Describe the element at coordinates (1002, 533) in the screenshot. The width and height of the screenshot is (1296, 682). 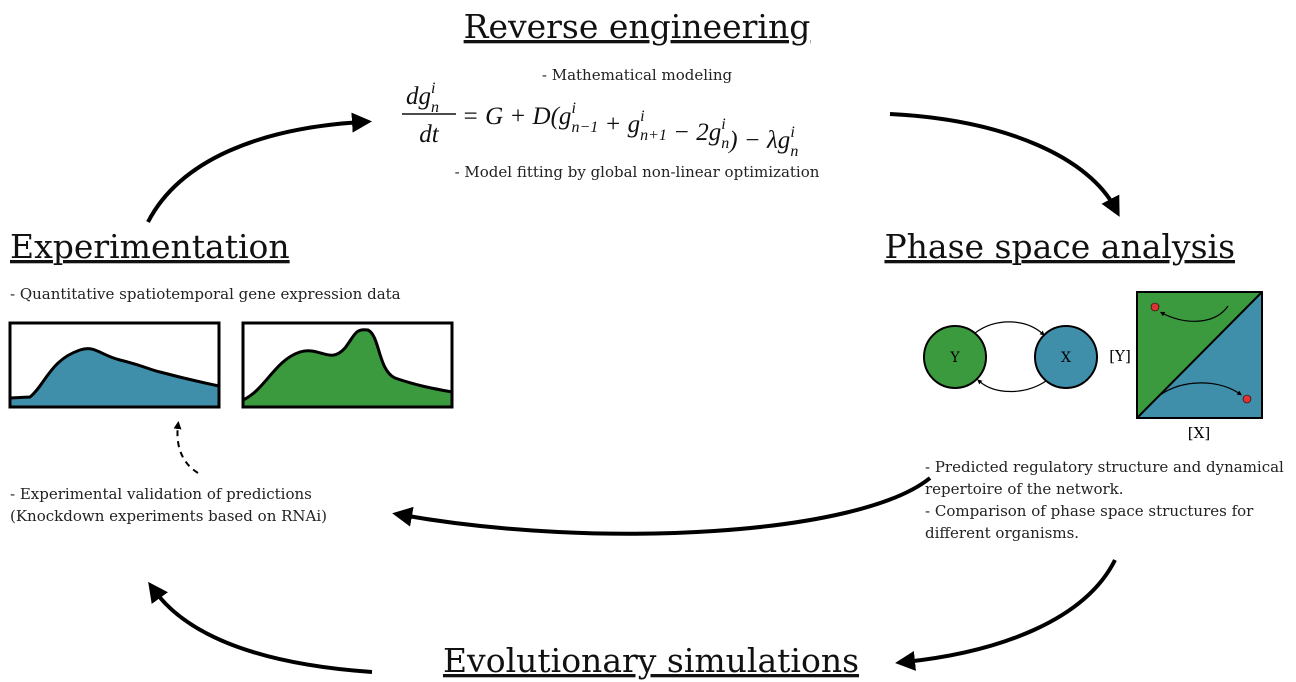
I see `note: different organisms.` at that location.